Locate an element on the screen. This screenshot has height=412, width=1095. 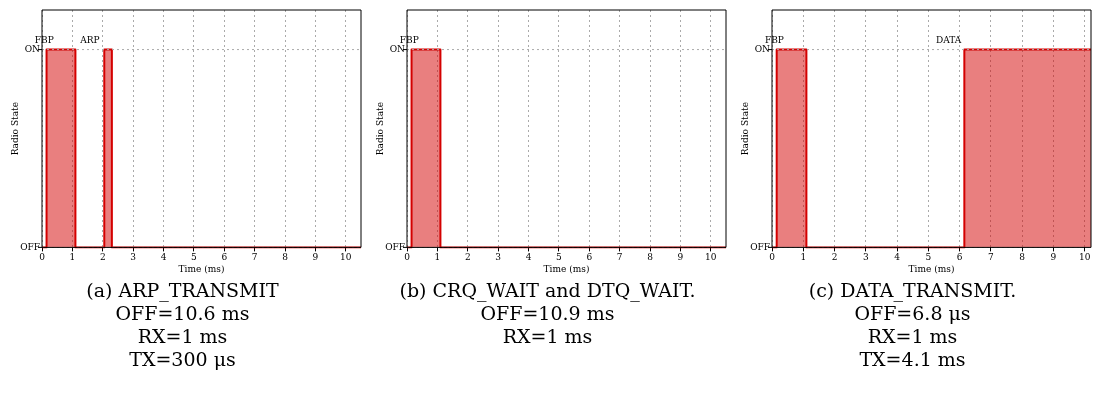
text: OFF=6.8 μs RX=1 ms TX=4.1 ms is located at coordinates (912, 336).